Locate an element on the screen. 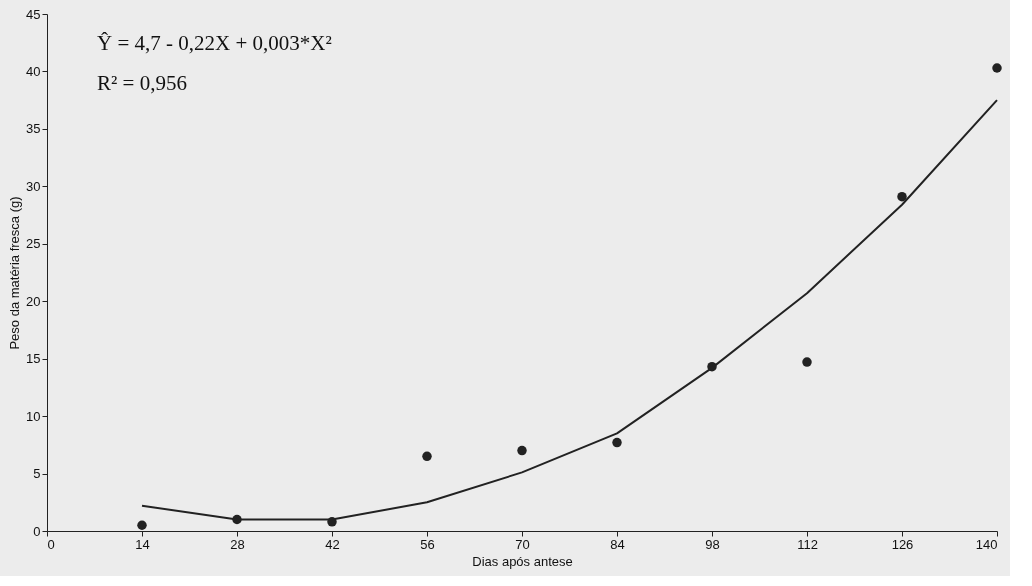  x-tick-label: 56 is located at coordinates (427, 544).